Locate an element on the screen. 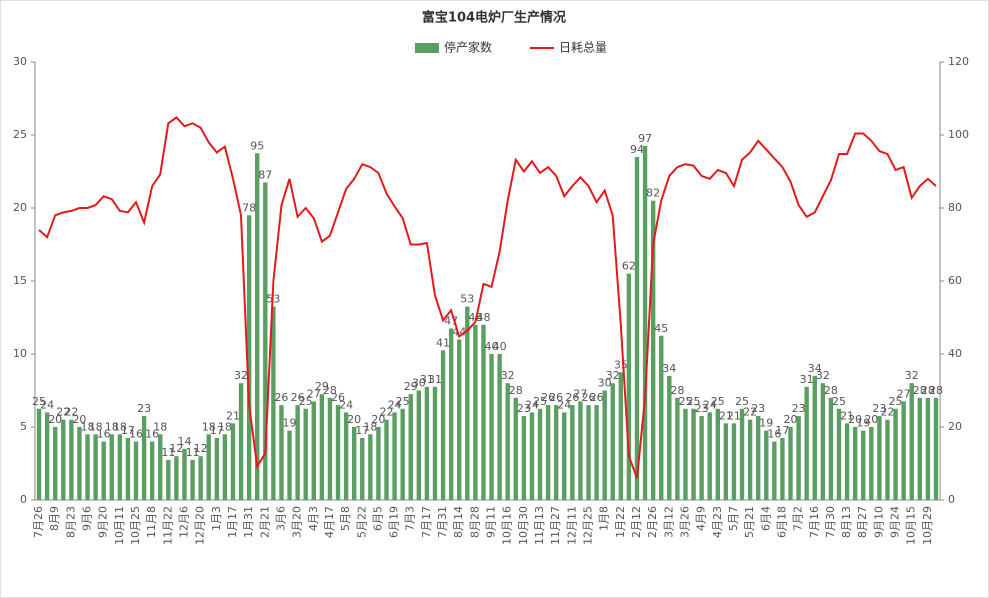 The image size is (989, 598). bar-value-label: 14 is located at coordinates (184, 441).